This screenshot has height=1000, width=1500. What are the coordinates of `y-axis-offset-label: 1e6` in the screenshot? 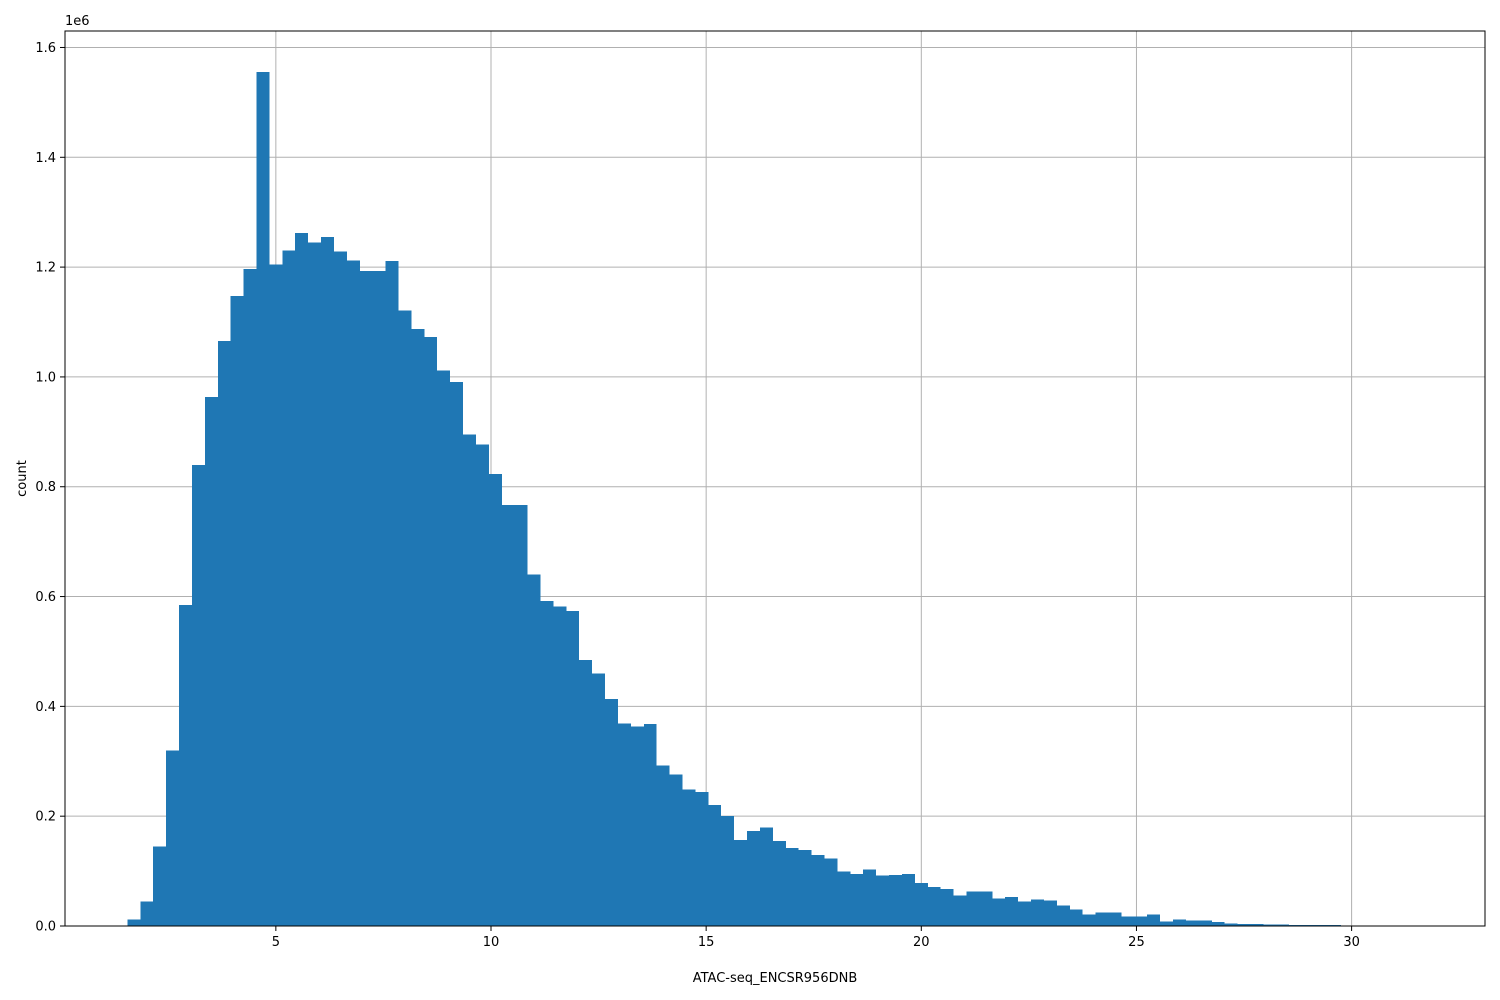 It's located at (77, 21).